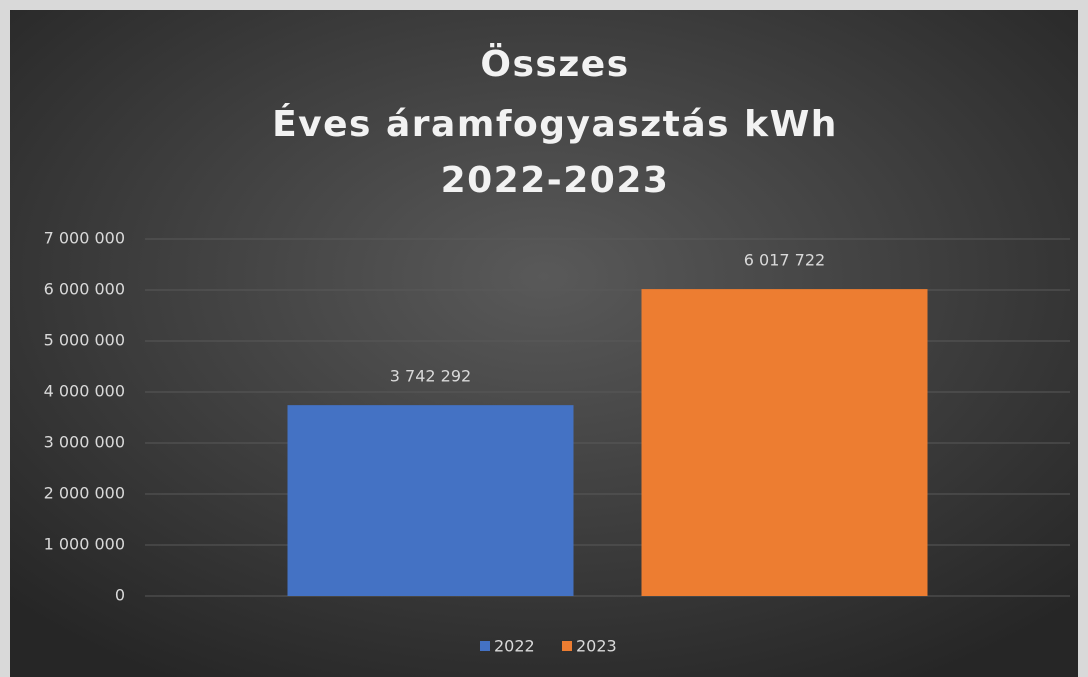 The height and width of the screenshot is (677, 1088). I want to click on chart-title: Éves áramfogyasztás kWh, so click(555, 124).